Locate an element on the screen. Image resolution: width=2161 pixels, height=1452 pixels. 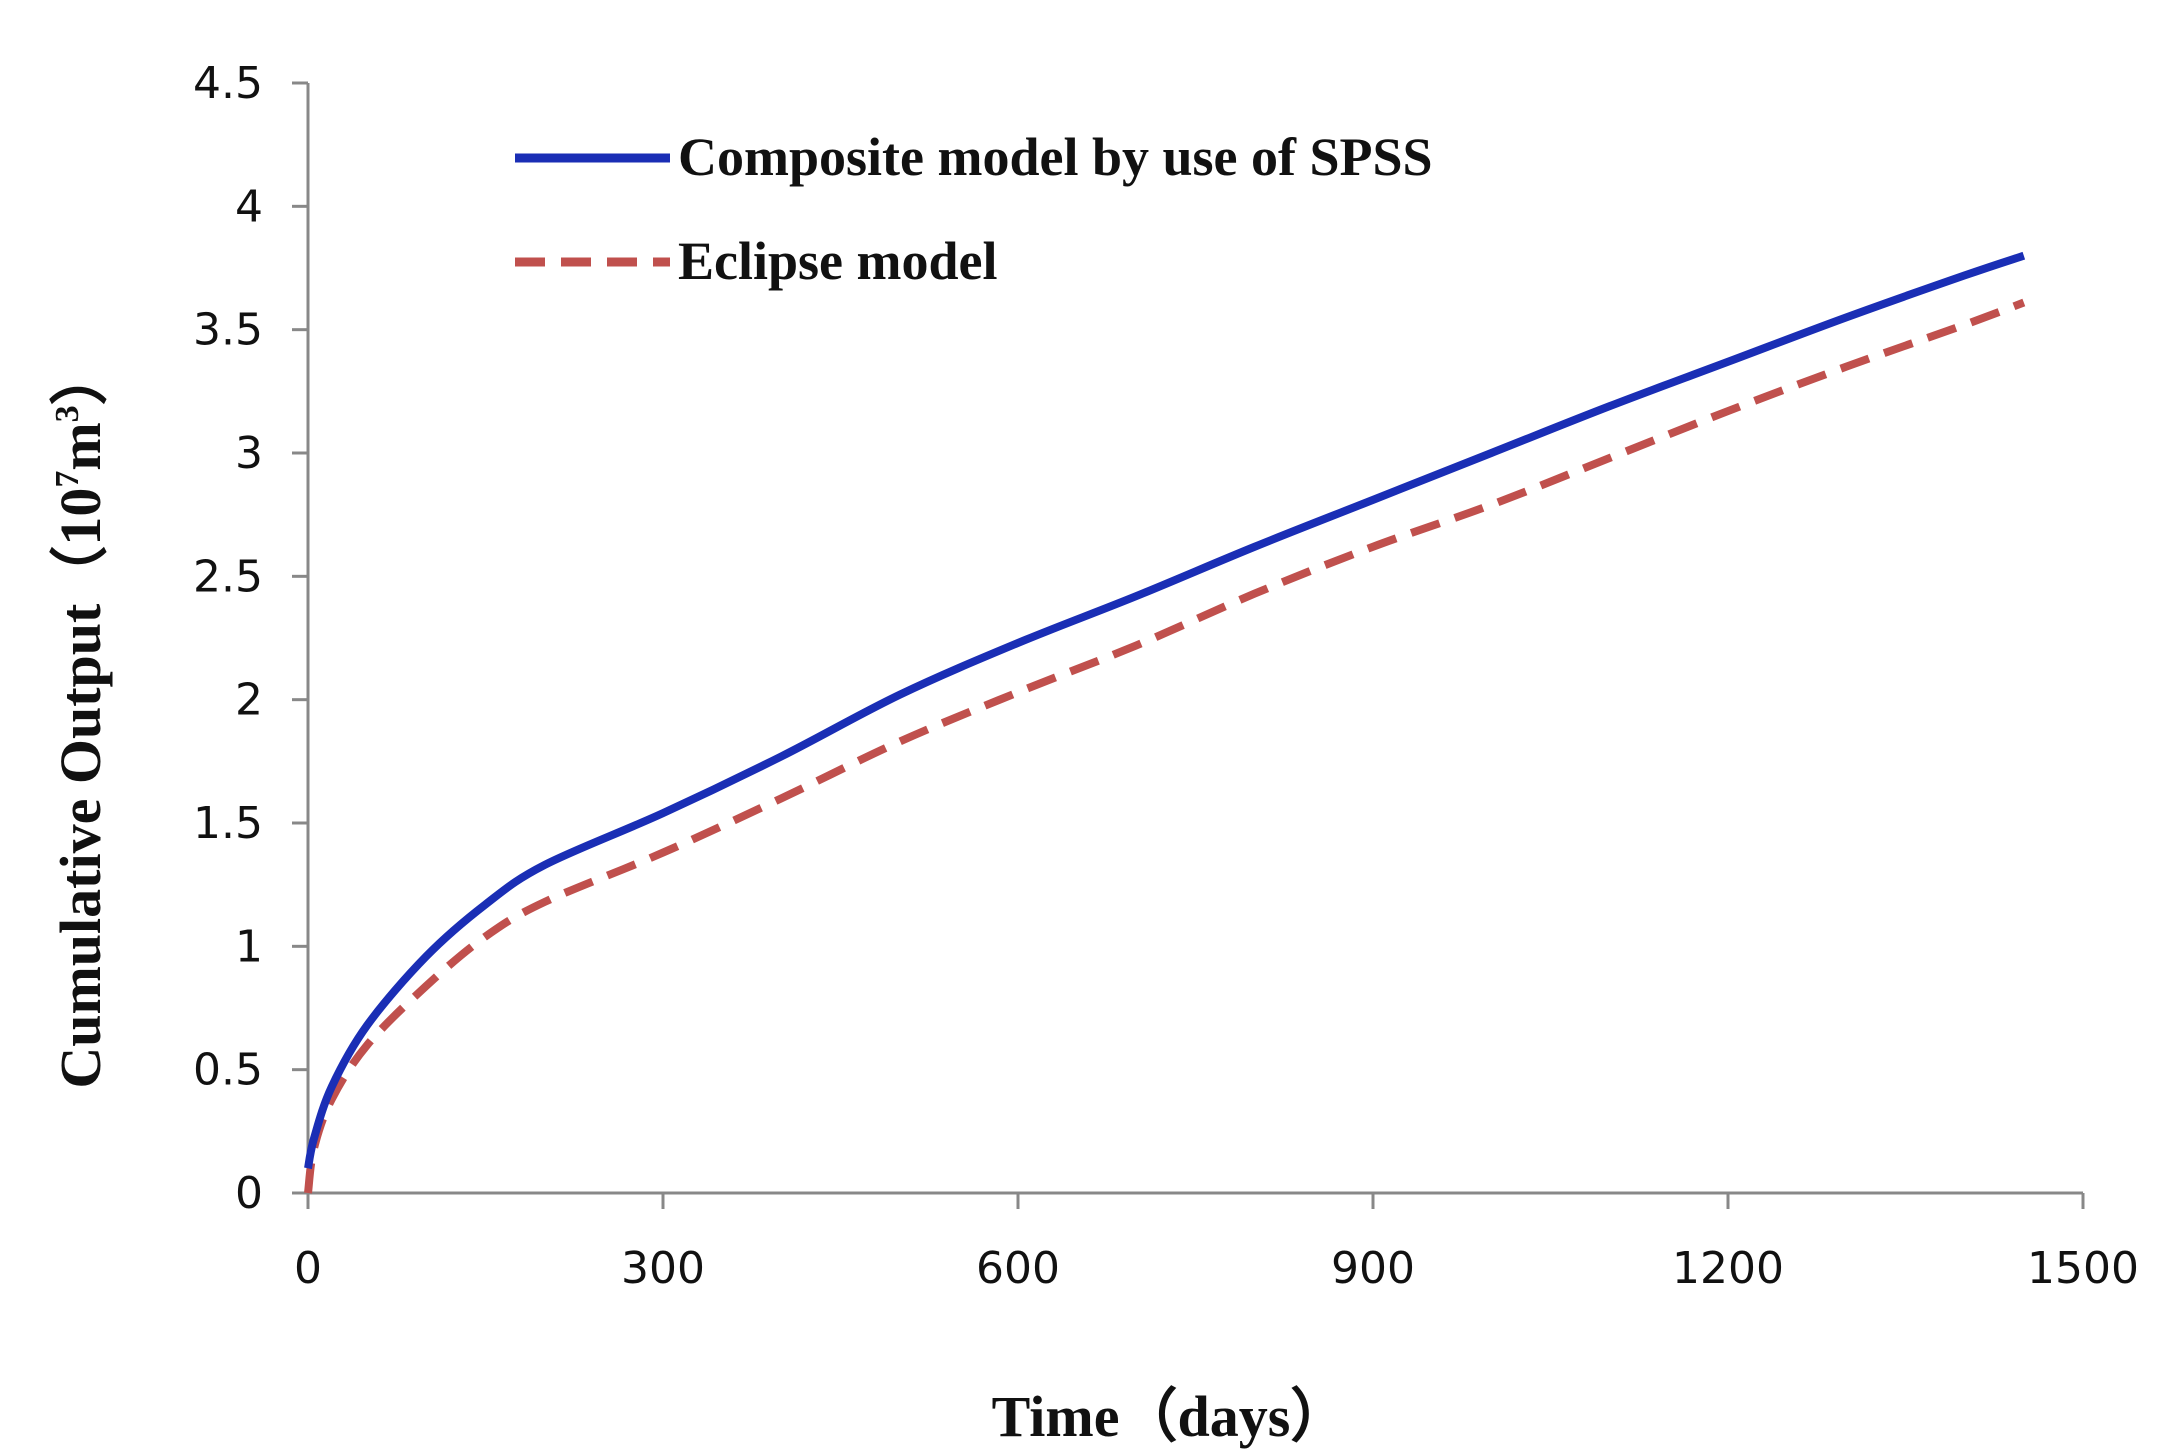
y-tick-label: 2.5 is located at coordinates (228, 576).